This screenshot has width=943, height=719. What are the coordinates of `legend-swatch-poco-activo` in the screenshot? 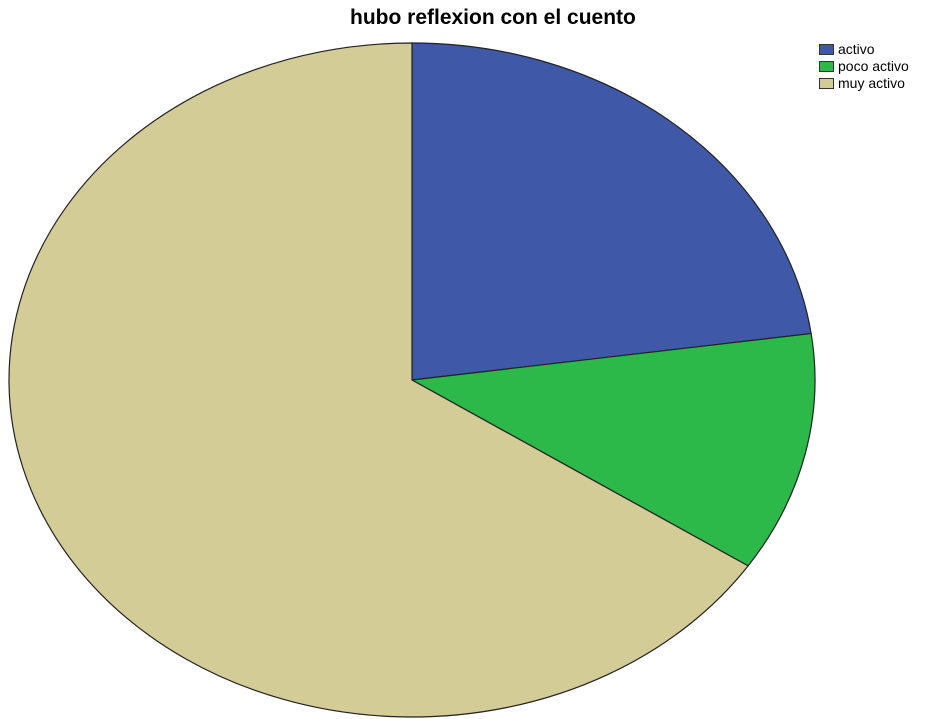 It's located at (826, 66).